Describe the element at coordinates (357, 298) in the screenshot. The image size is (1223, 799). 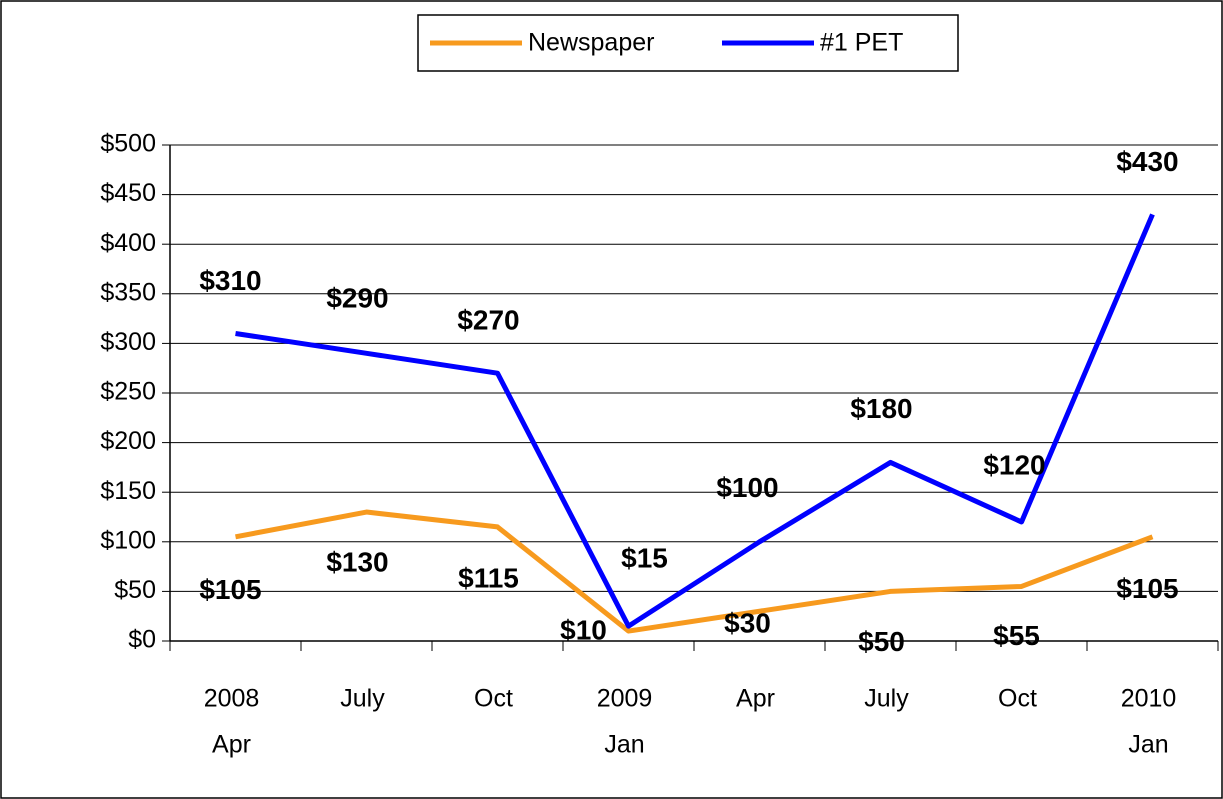
I see `data-label: $290` at that location.